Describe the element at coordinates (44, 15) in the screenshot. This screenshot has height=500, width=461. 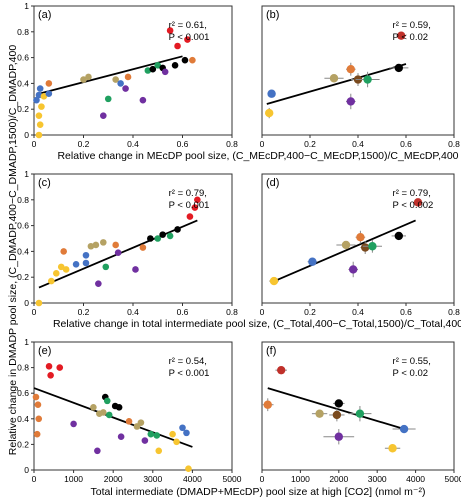
I see `panel-label: (a)` at that location.